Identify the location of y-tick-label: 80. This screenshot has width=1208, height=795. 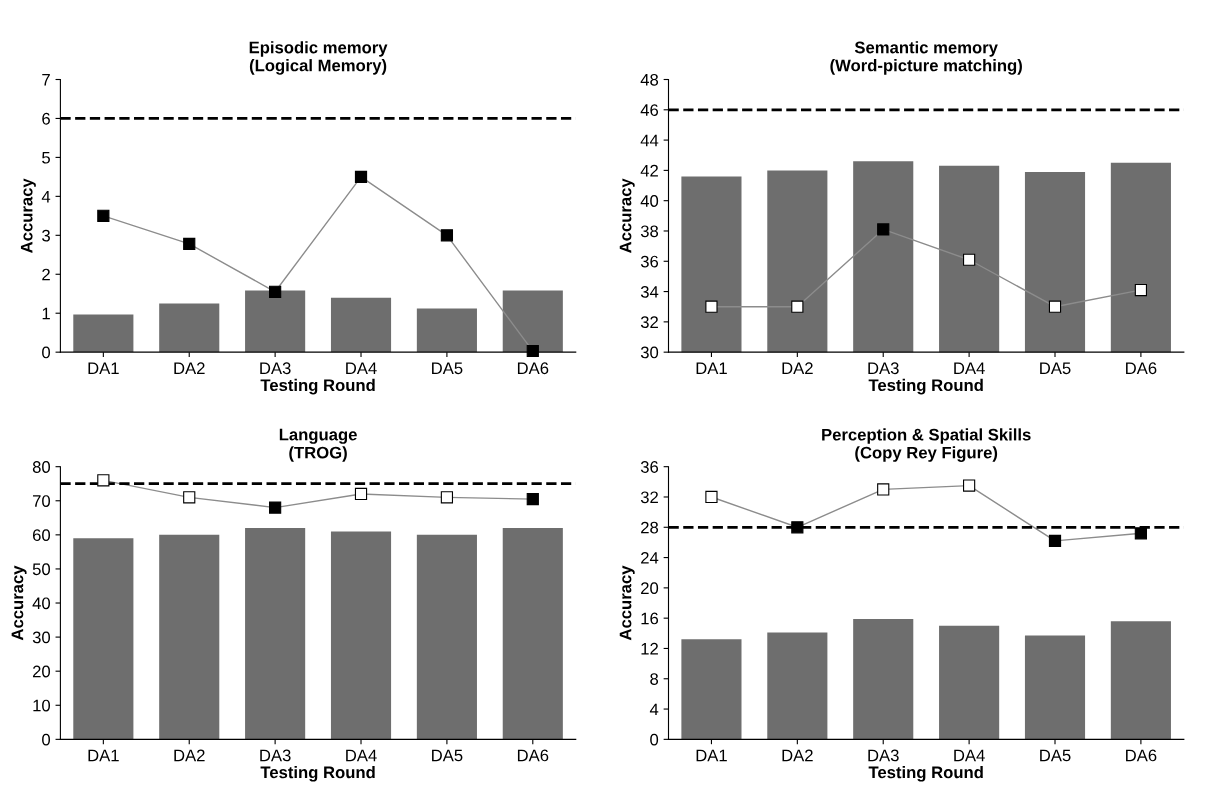
(41, 467).